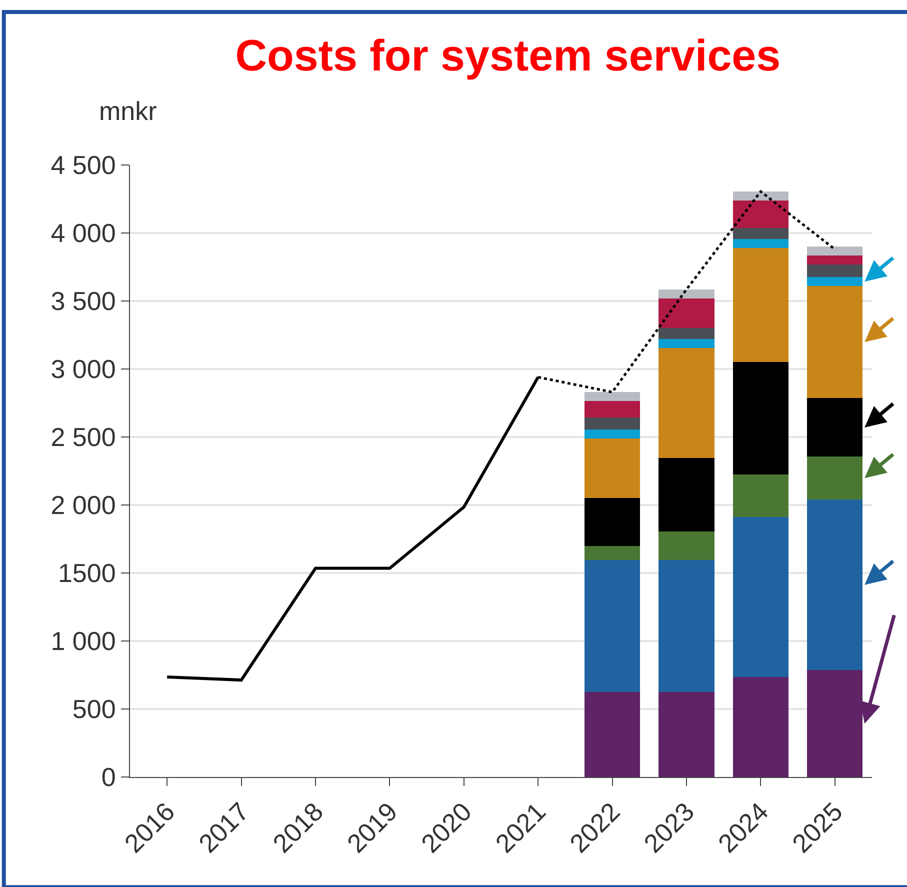  Describe the element at coordinates (83, 437) in the screenshot. I see `y-tick-label: 2 500` at that location.